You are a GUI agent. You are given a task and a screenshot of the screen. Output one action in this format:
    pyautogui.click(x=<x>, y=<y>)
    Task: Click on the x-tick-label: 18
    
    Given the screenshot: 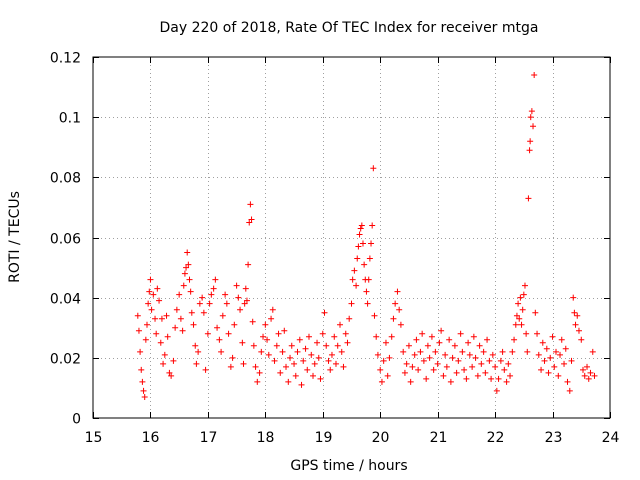 What is the action you would take?
    pyautogui.click(x=266, y=438)
    